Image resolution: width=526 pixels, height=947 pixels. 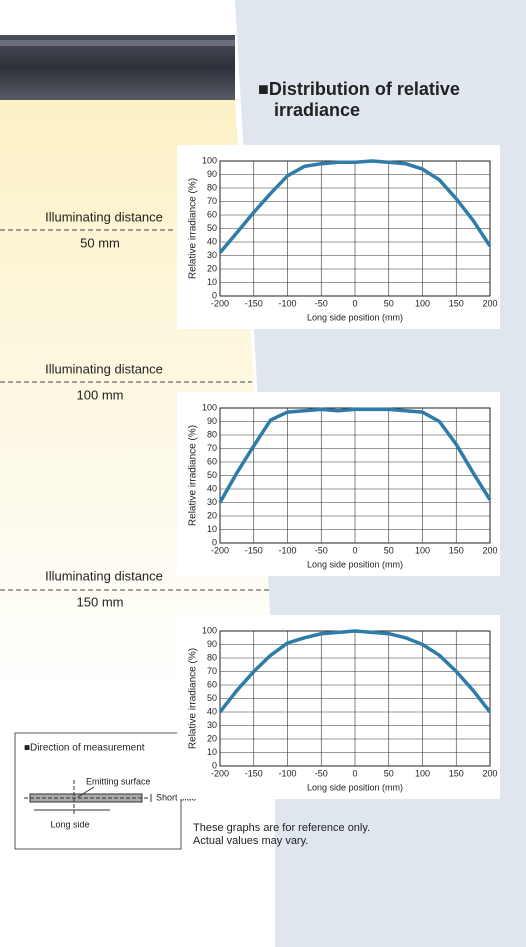 What do you see at coordinates (69, 824) in the screenshot?
I see `long-label: Long side` at bounding box center [69, 824].